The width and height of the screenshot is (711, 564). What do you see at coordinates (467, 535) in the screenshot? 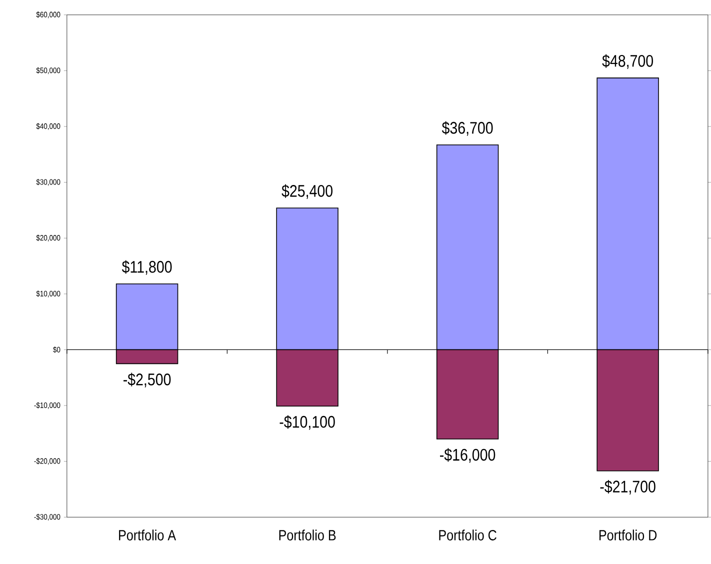
I see `x-tick-label: Portfolio C` at bounding box center [467, 535].